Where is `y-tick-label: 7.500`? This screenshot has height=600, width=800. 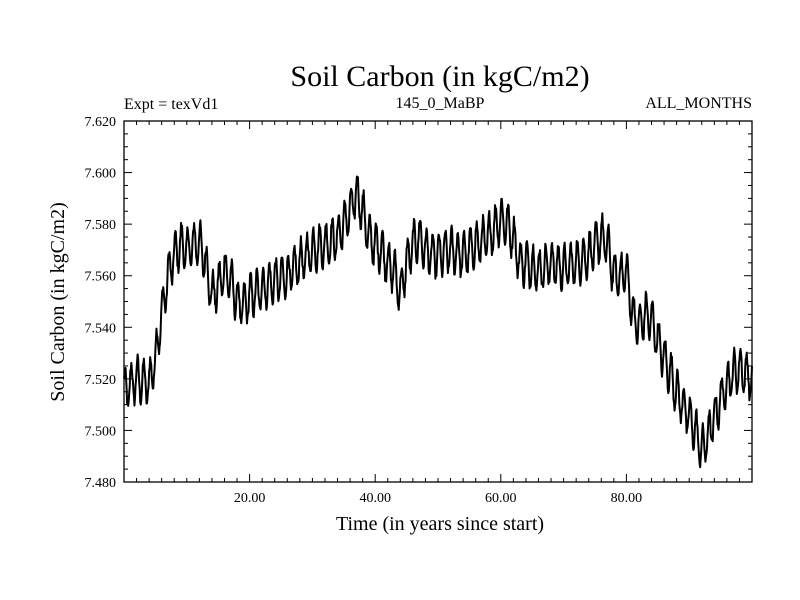
y-tick-label: 7.500 is located at coordinates (101, 431).